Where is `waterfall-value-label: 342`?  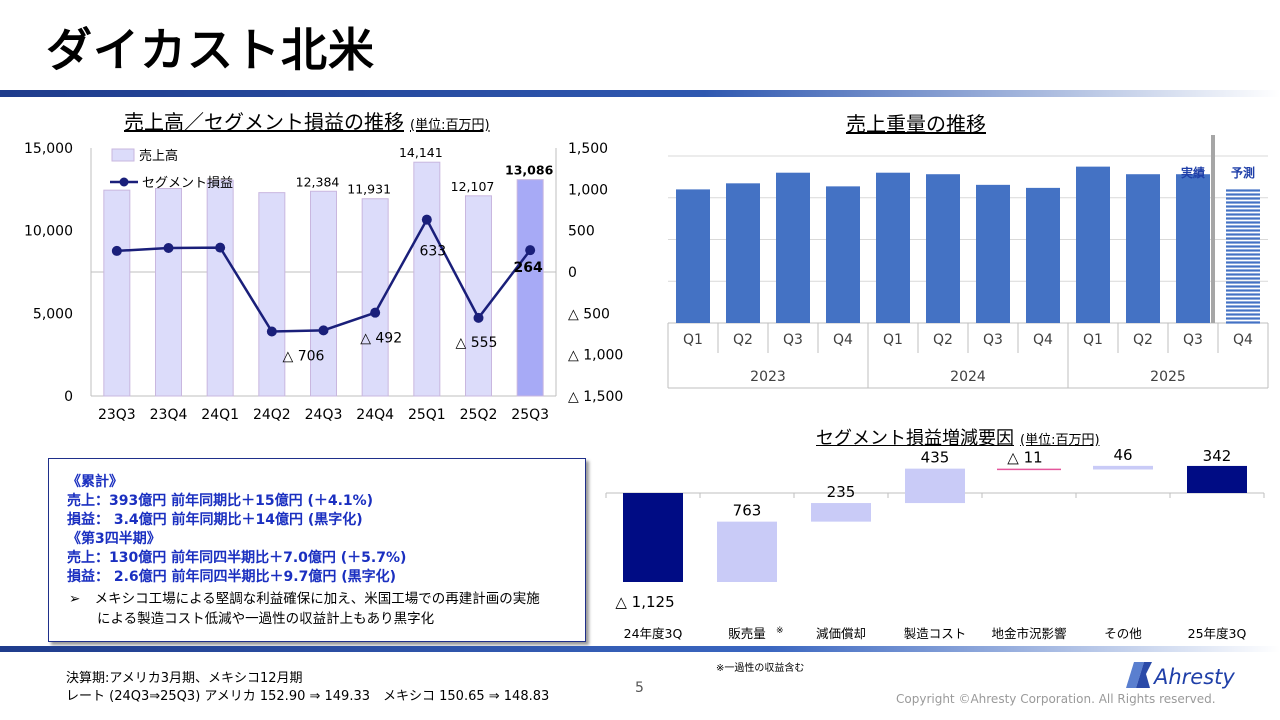 waterfall-value-label: 342 is located at coordinates (1217, 456).